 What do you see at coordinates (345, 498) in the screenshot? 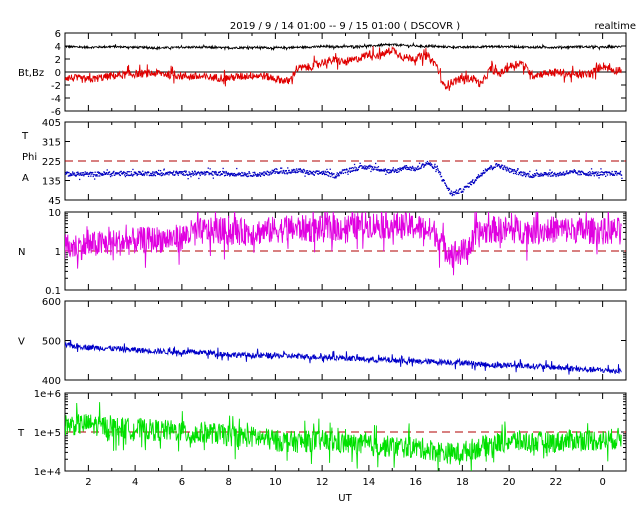
I see `x-axis-label: UT` at bounding box center [345, 498].